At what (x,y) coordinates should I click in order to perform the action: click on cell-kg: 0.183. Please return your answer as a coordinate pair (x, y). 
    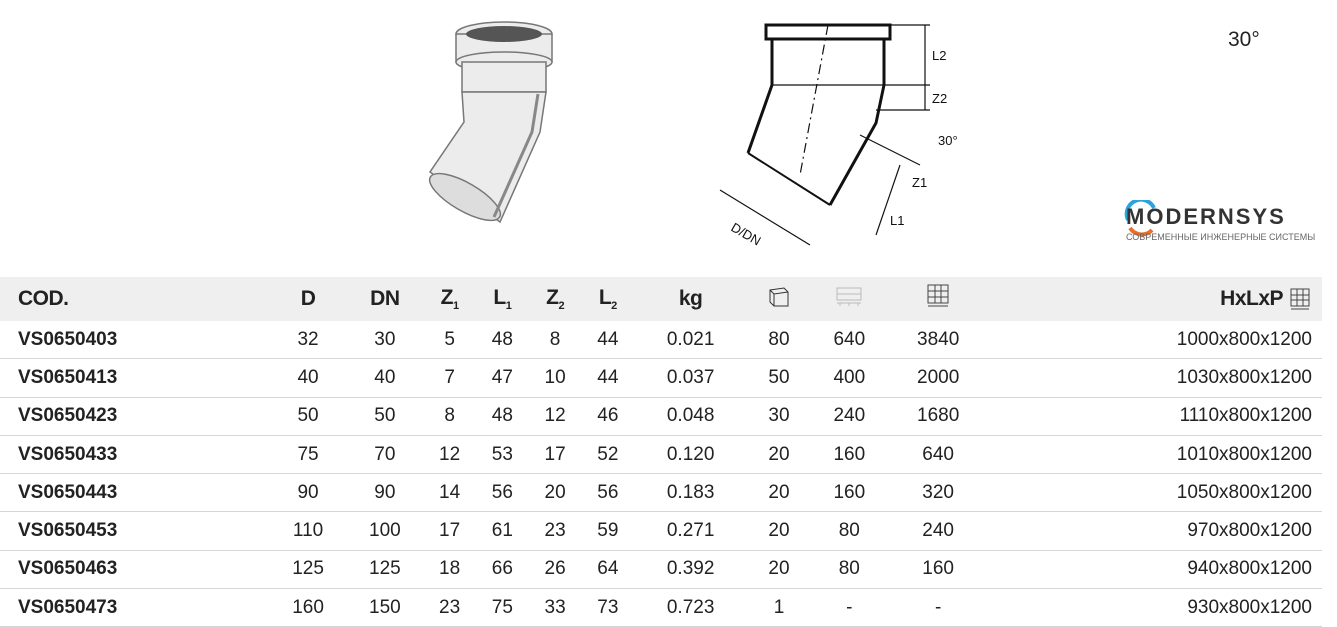
    Looking at the image, I should click on (691, 493).